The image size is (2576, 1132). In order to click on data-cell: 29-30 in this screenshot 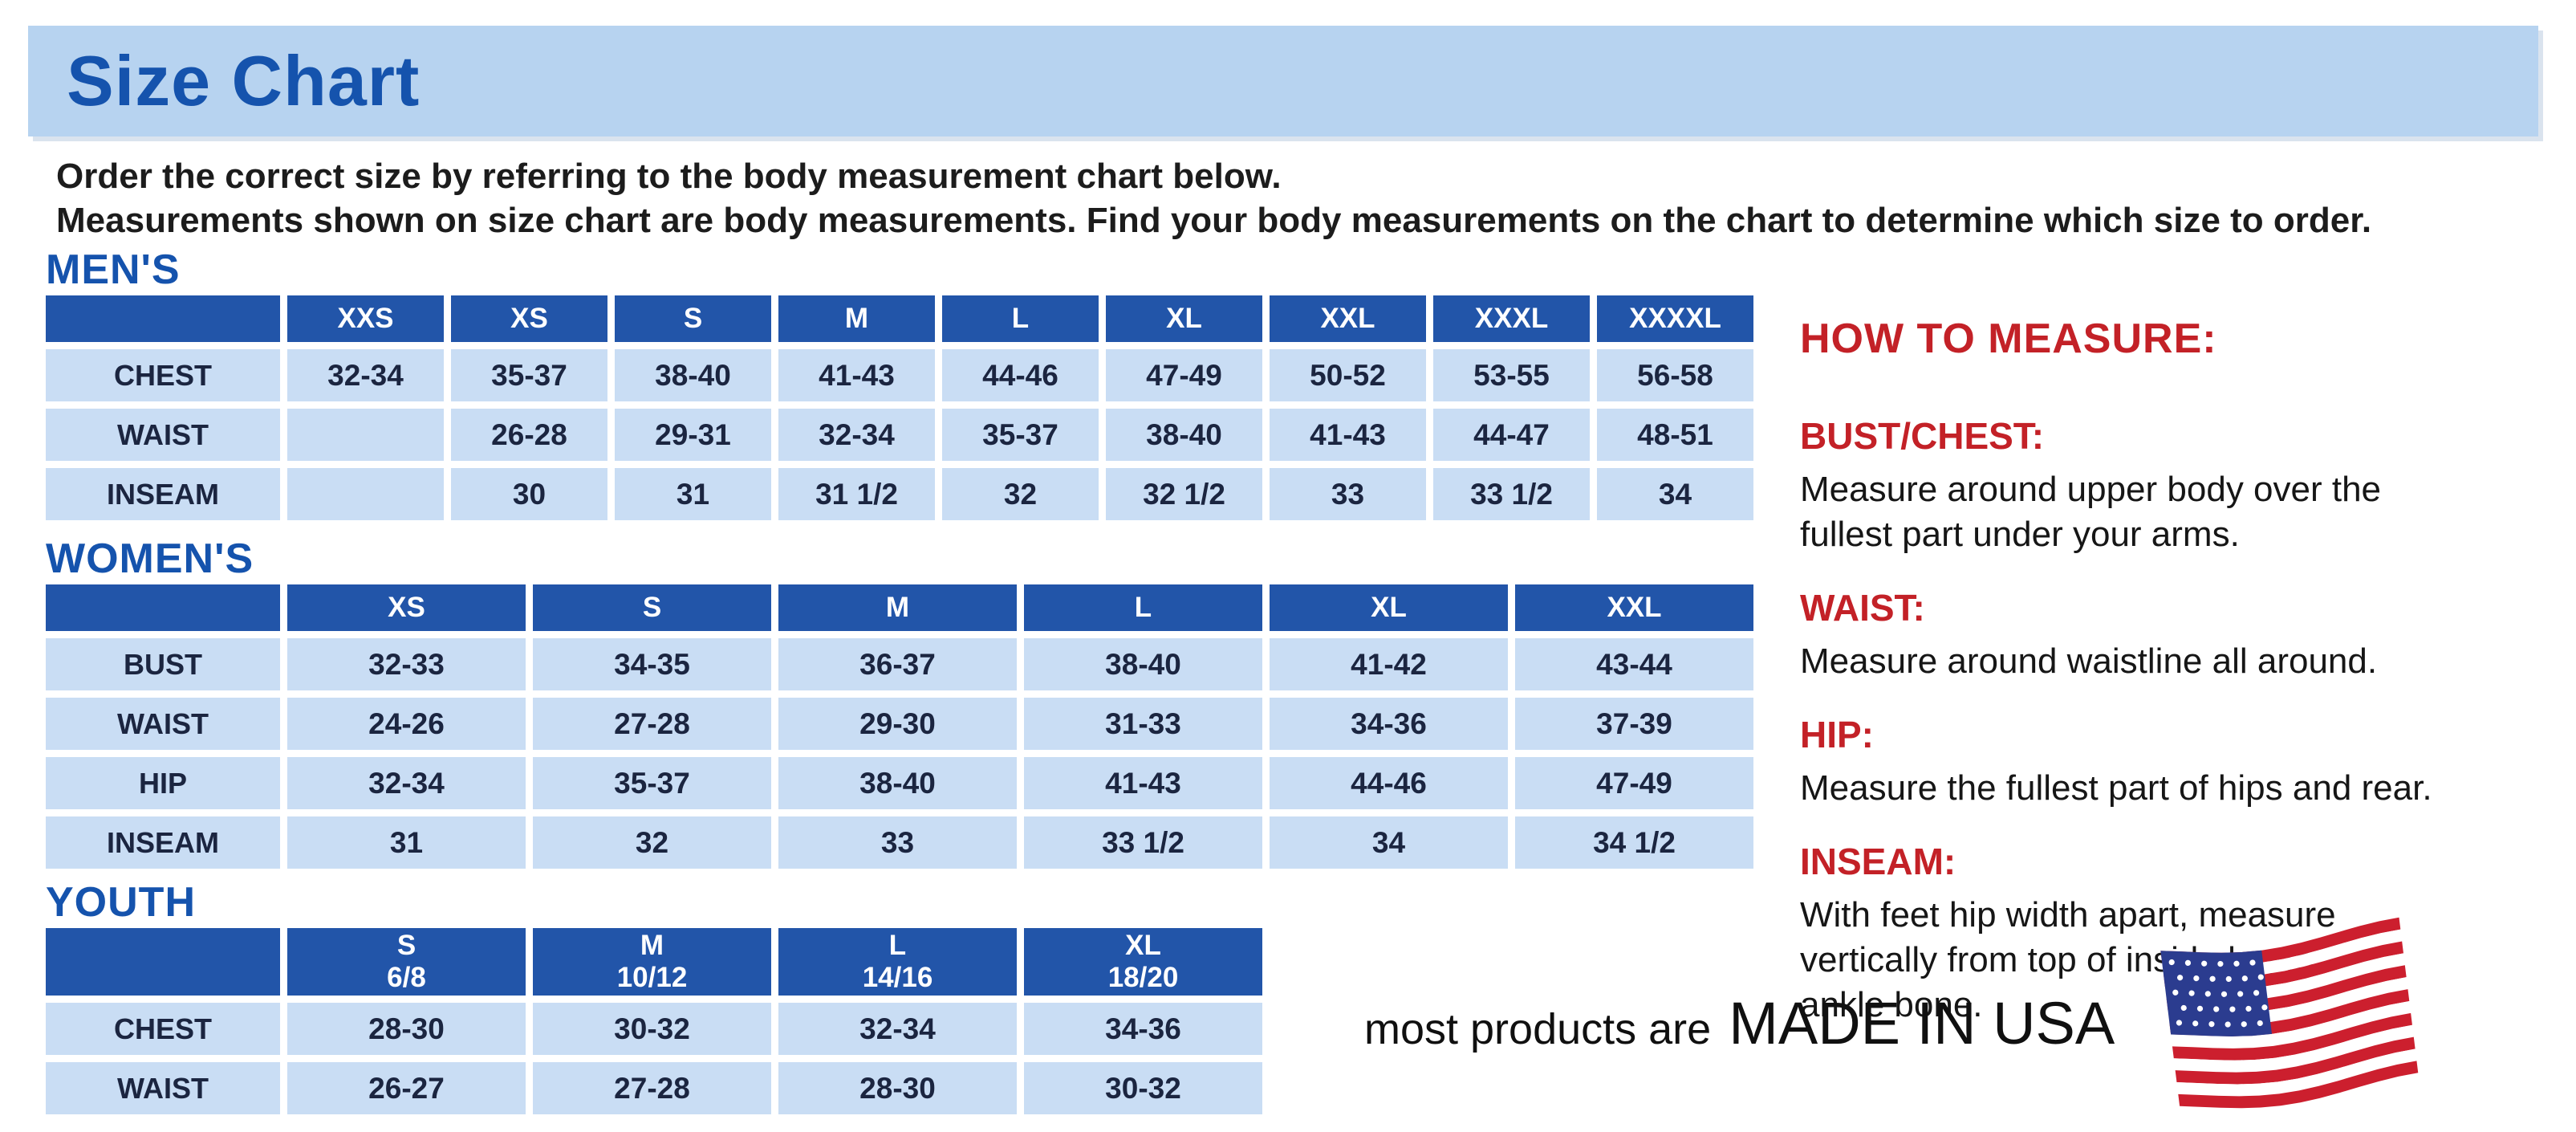, I will do `click(897, 724)`.